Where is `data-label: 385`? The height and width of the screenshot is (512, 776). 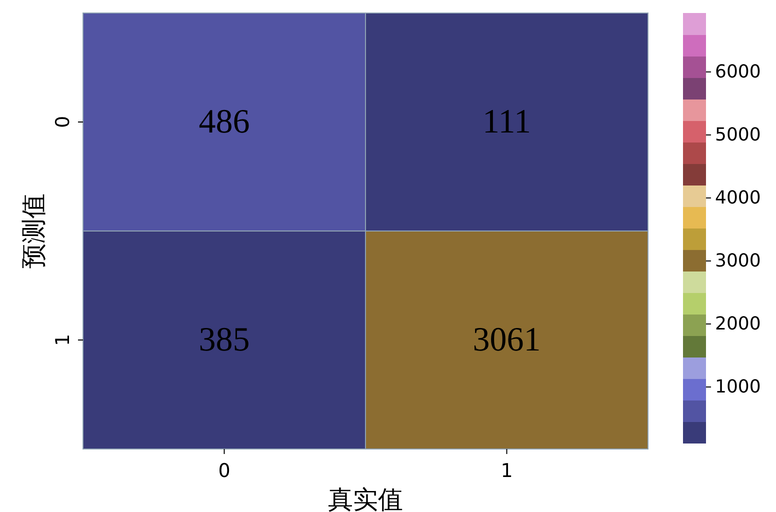 data-label: 385 is located at coordinates (224, 340).